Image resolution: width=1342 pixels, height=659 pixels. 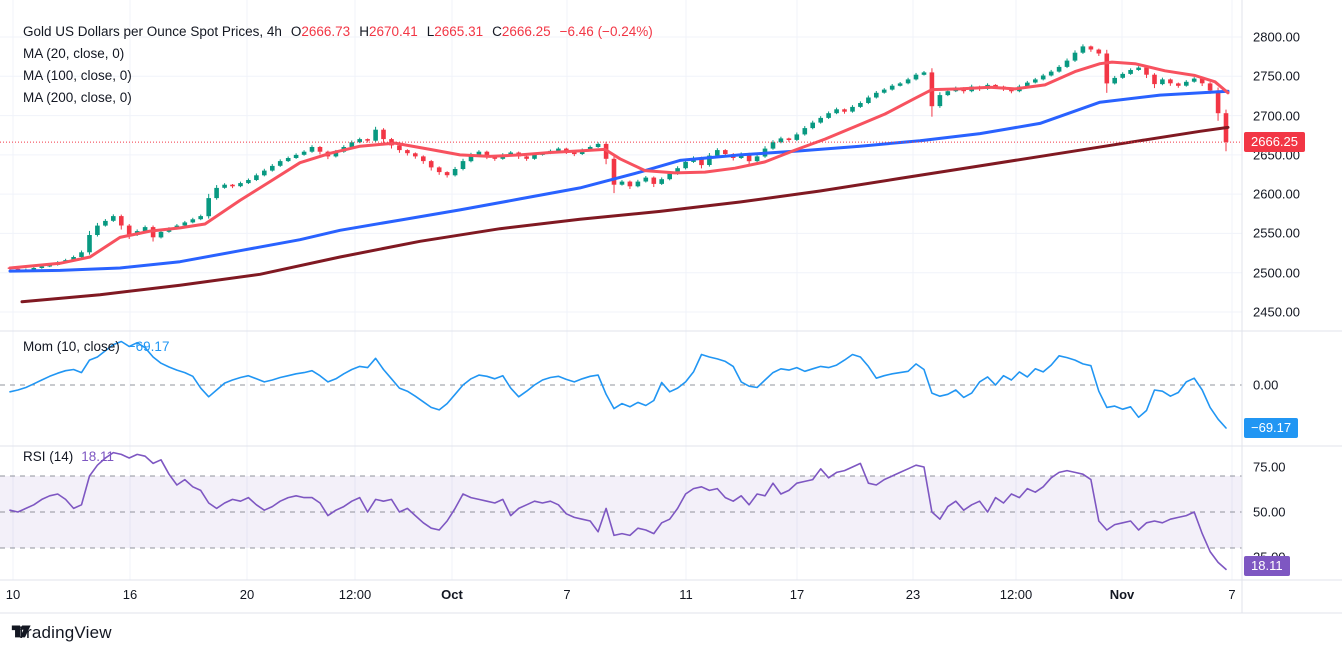 What do you see at coordinates (1276, 76) in the screenshot?
I see `price-axis-label: 2750.00` at bounding box center [1276, 76].